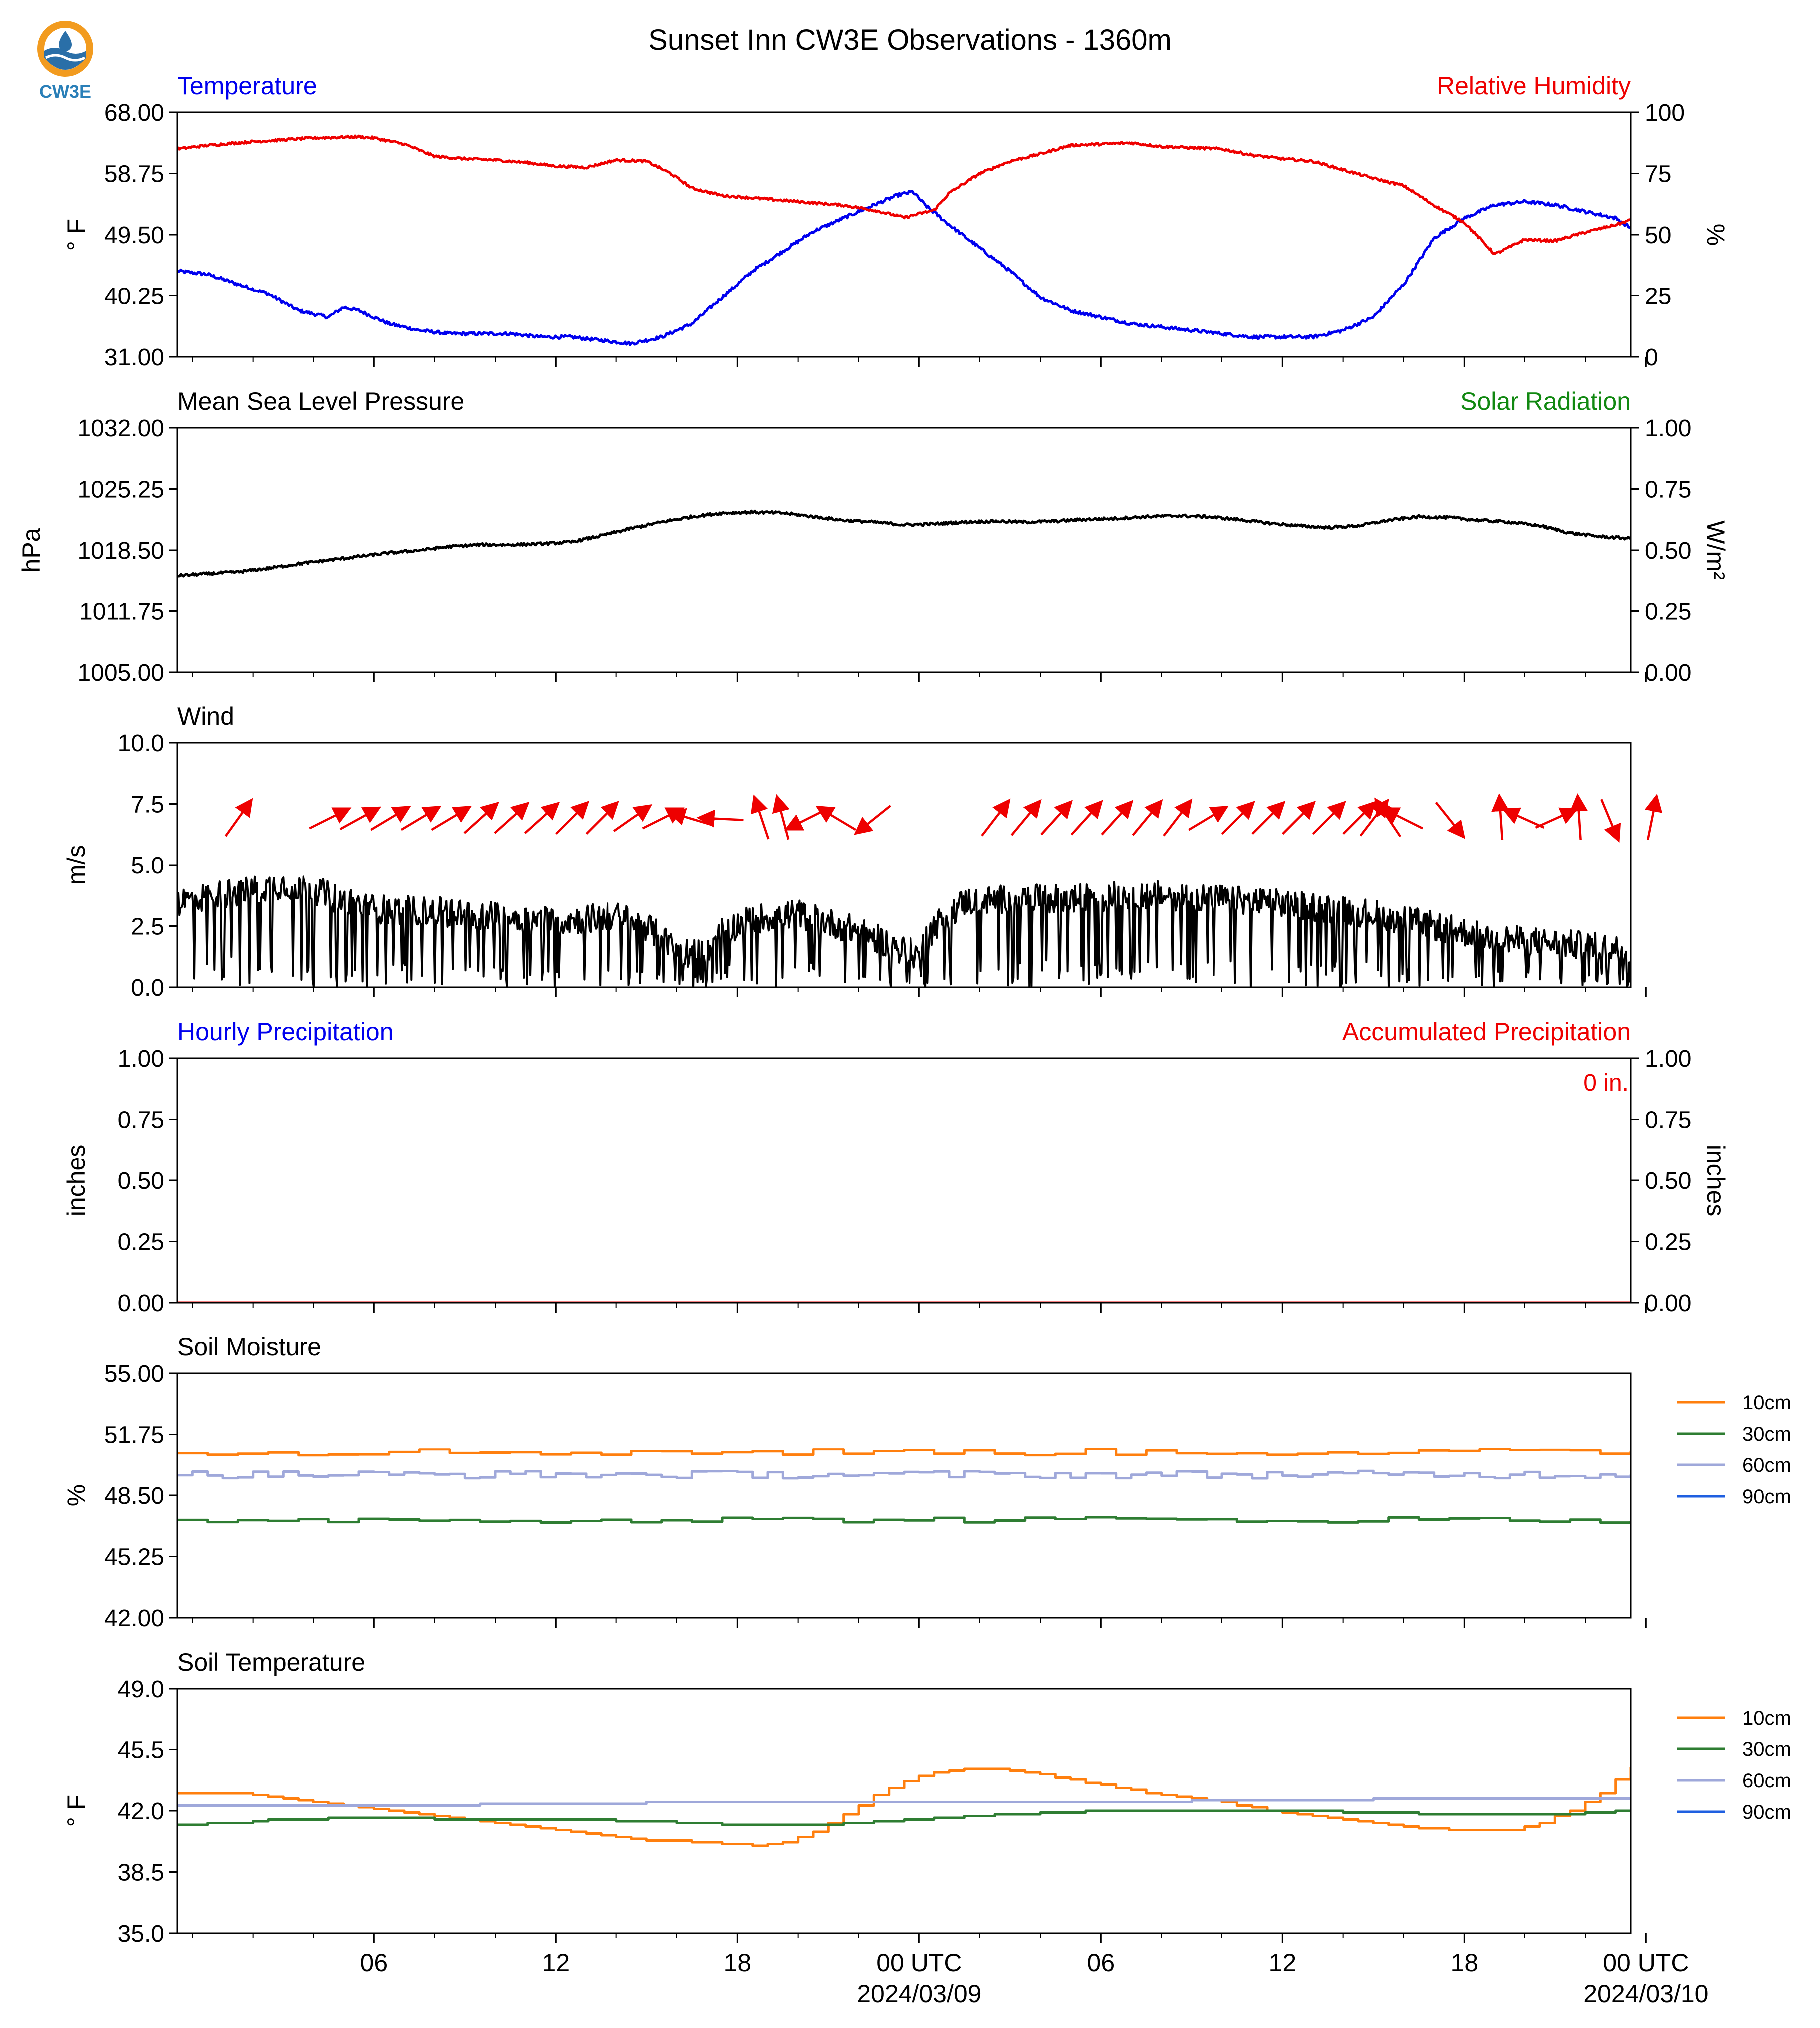 The width and height of the screenshot is (1820, 2028). I want to click on x-tick-label: 00 UTC, so click(1646, 1963).